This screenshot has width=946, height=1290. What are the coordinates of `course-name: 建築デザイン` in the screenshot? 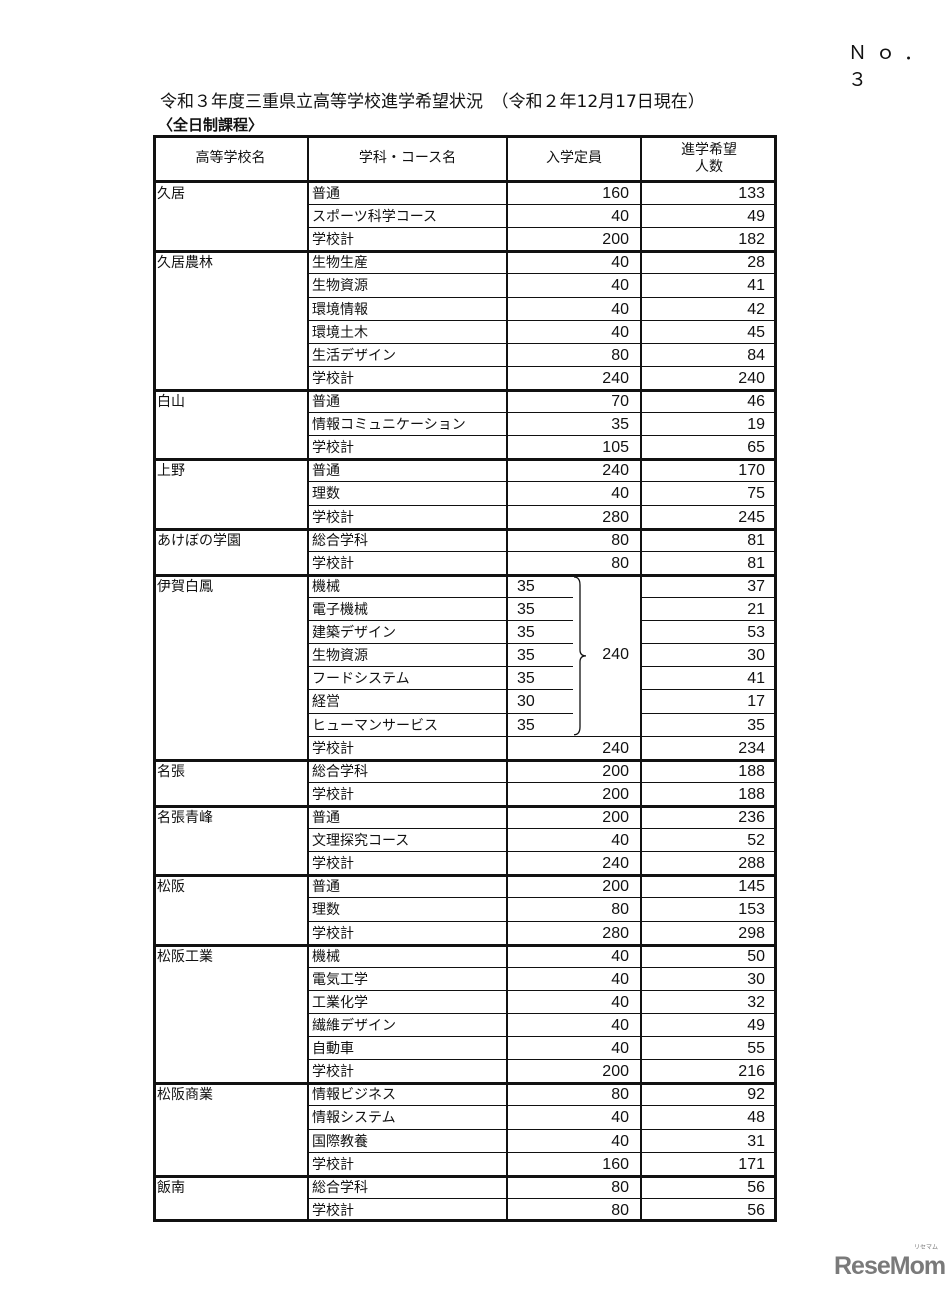 It's located at (354, 633).